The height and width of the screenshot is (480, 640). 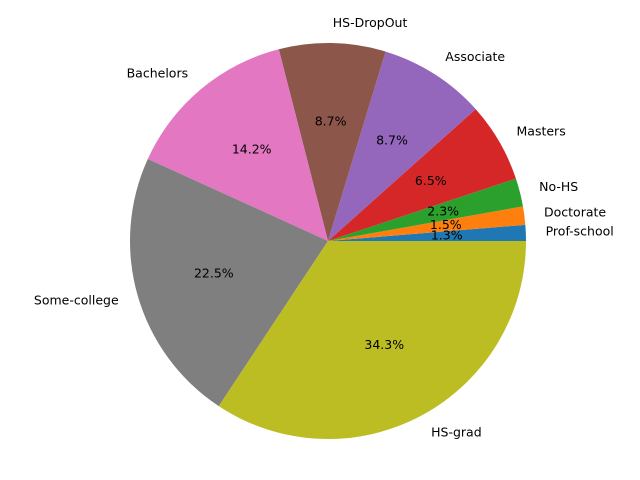 What do you see at coordinates (431, 180) in the screenshot?
I see `pie-pct-masters: 6.5%` at bounding box center [431, 180].